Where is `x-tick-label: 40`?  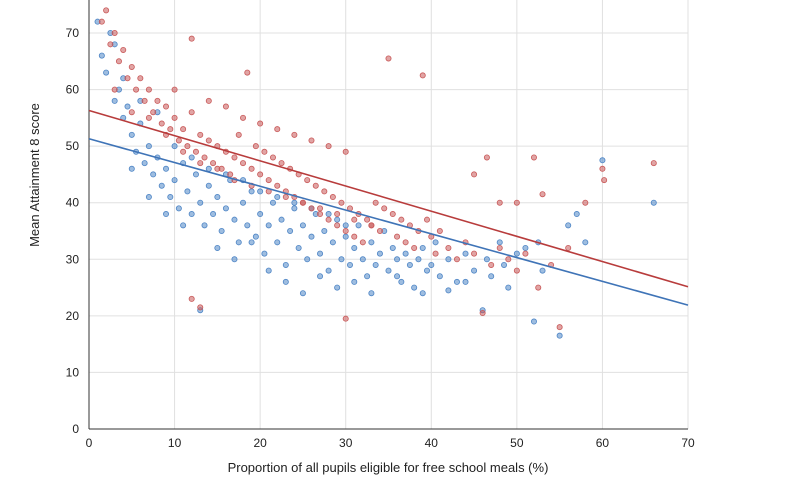
x-tick-label: 40 is located at coordinates (432, 443).